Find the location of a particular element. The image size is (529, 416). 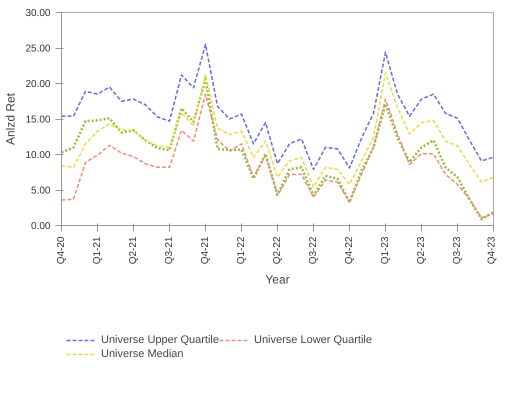

x-tick-label: Q4-23 is located at coordinates (492, 250).